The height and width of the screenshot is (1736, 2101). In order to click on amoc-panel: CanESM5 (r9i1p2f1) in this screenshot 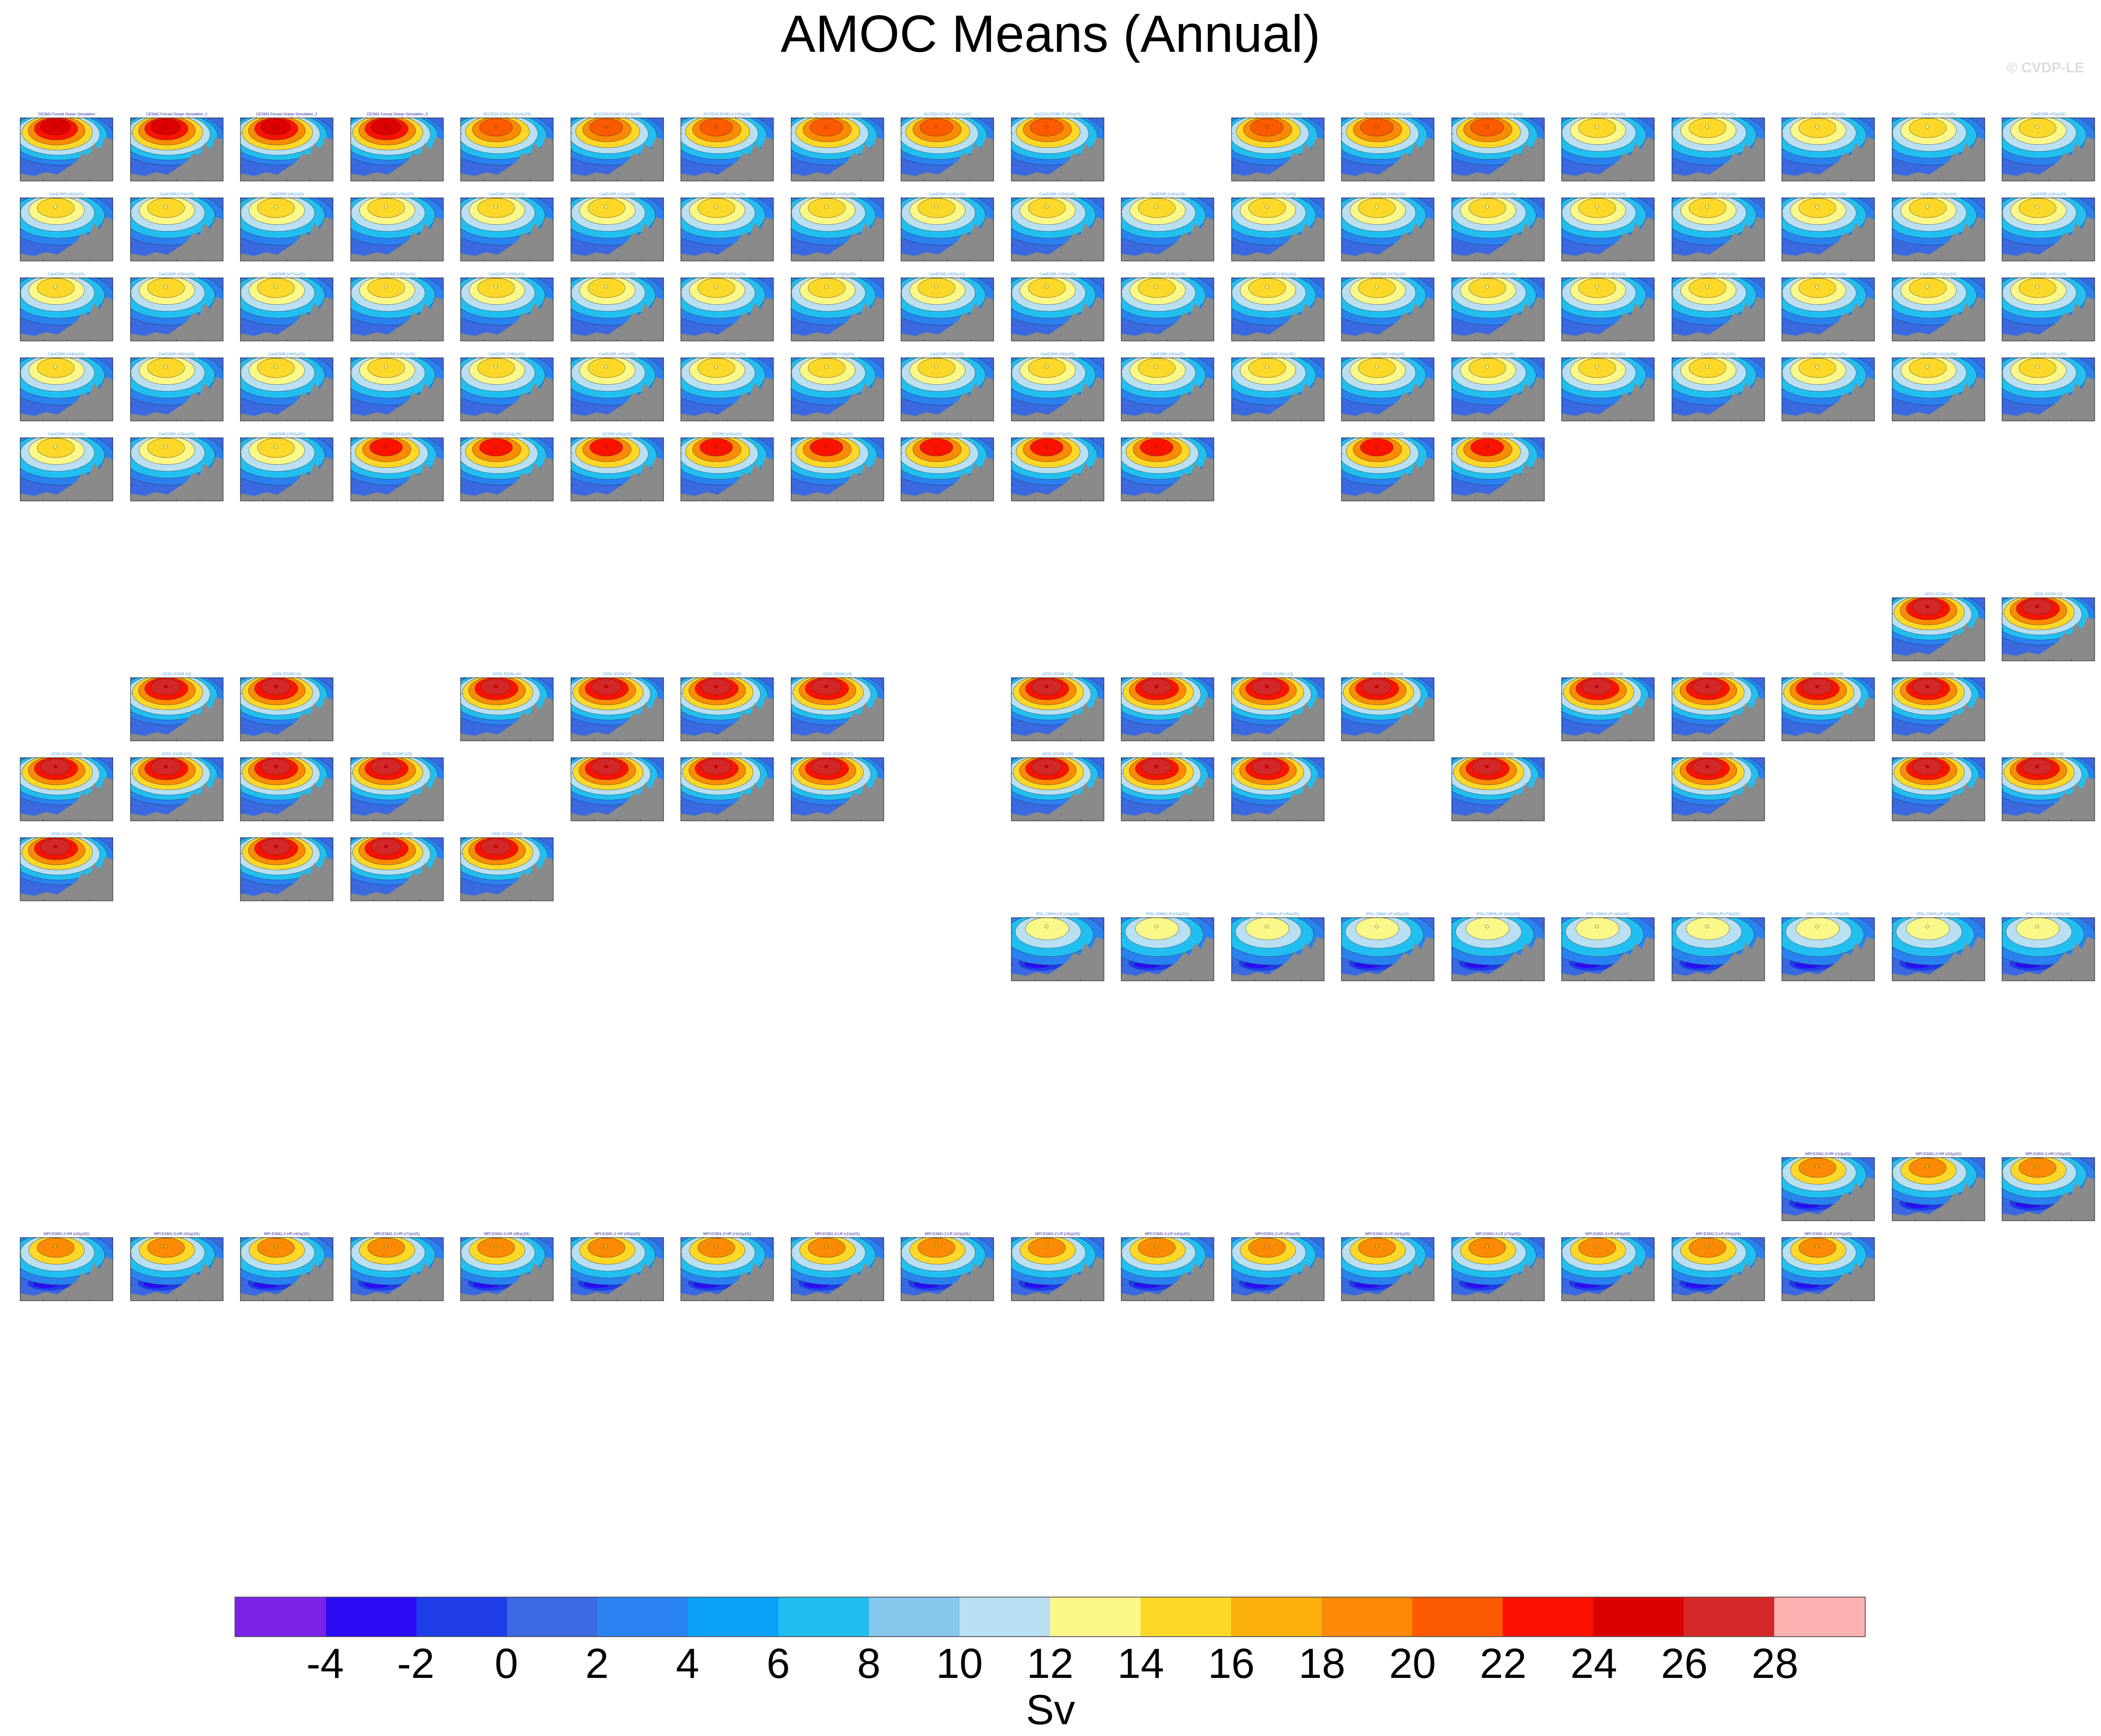, I will do `click(1713, 389)`.